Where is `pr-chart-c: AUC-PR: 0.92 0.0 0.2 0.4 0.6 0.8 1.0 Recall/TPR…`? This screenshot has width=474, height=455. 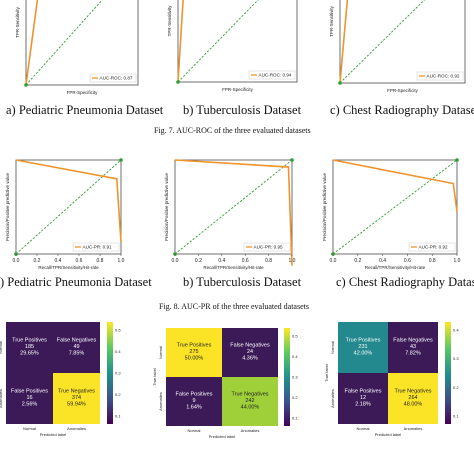
pr-chart-c: AUC-PR: 0.92 0.0 0.2 0.4 0.6 0.8 1.0 Recall/TPR… is located at coordinates (391, 214).